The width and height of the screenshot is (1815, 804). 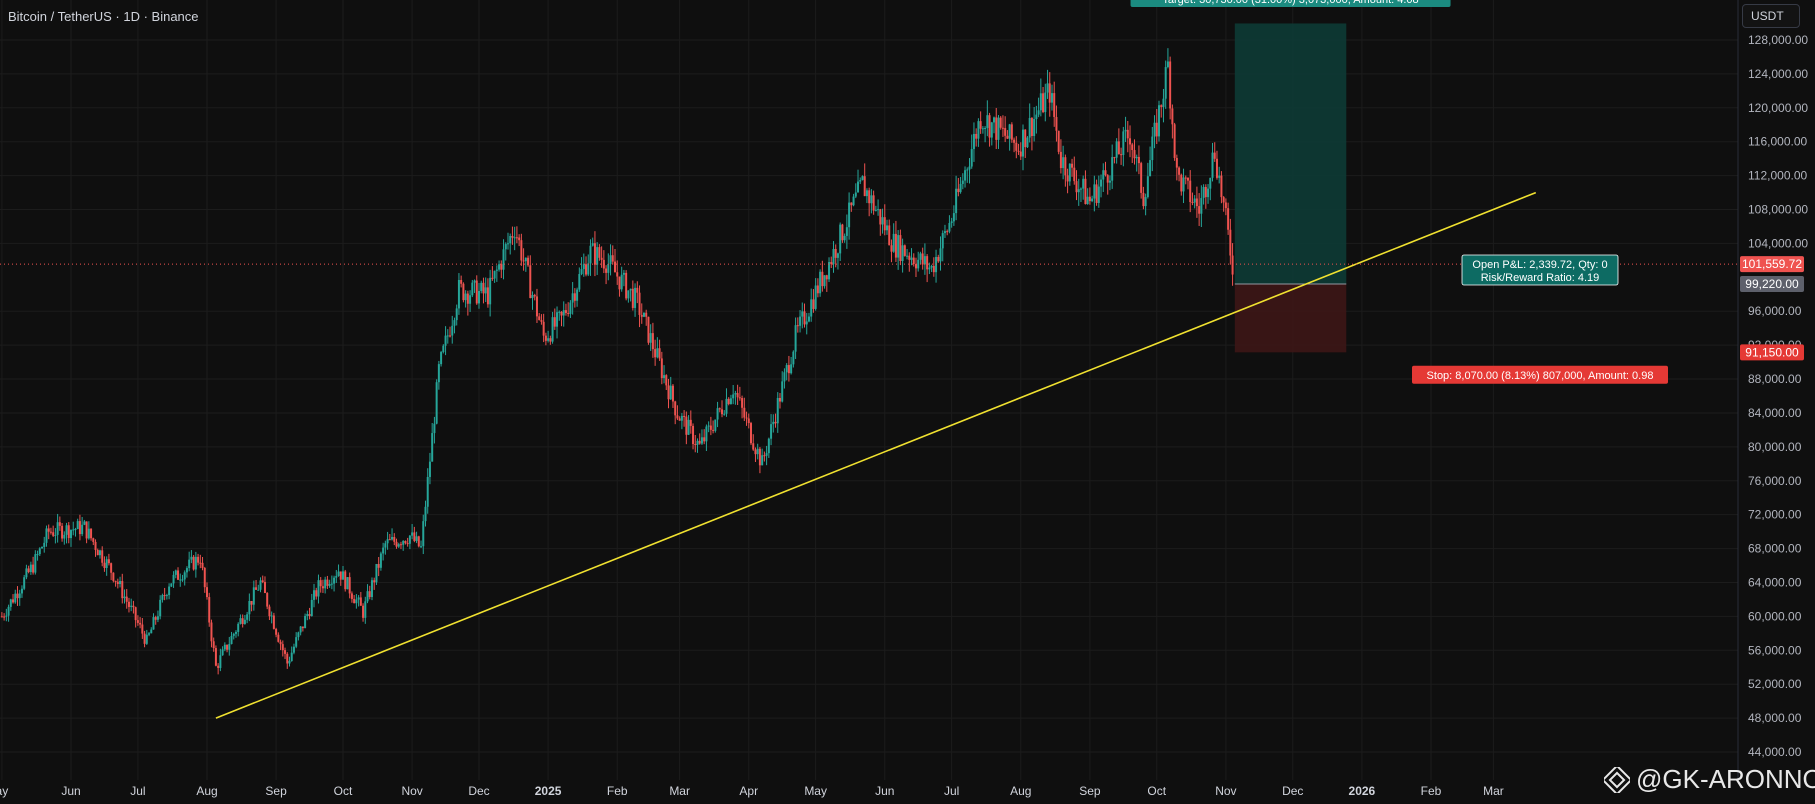 I want to click on y-tick-label: 112,000.00, so click(x=1777, y=176).